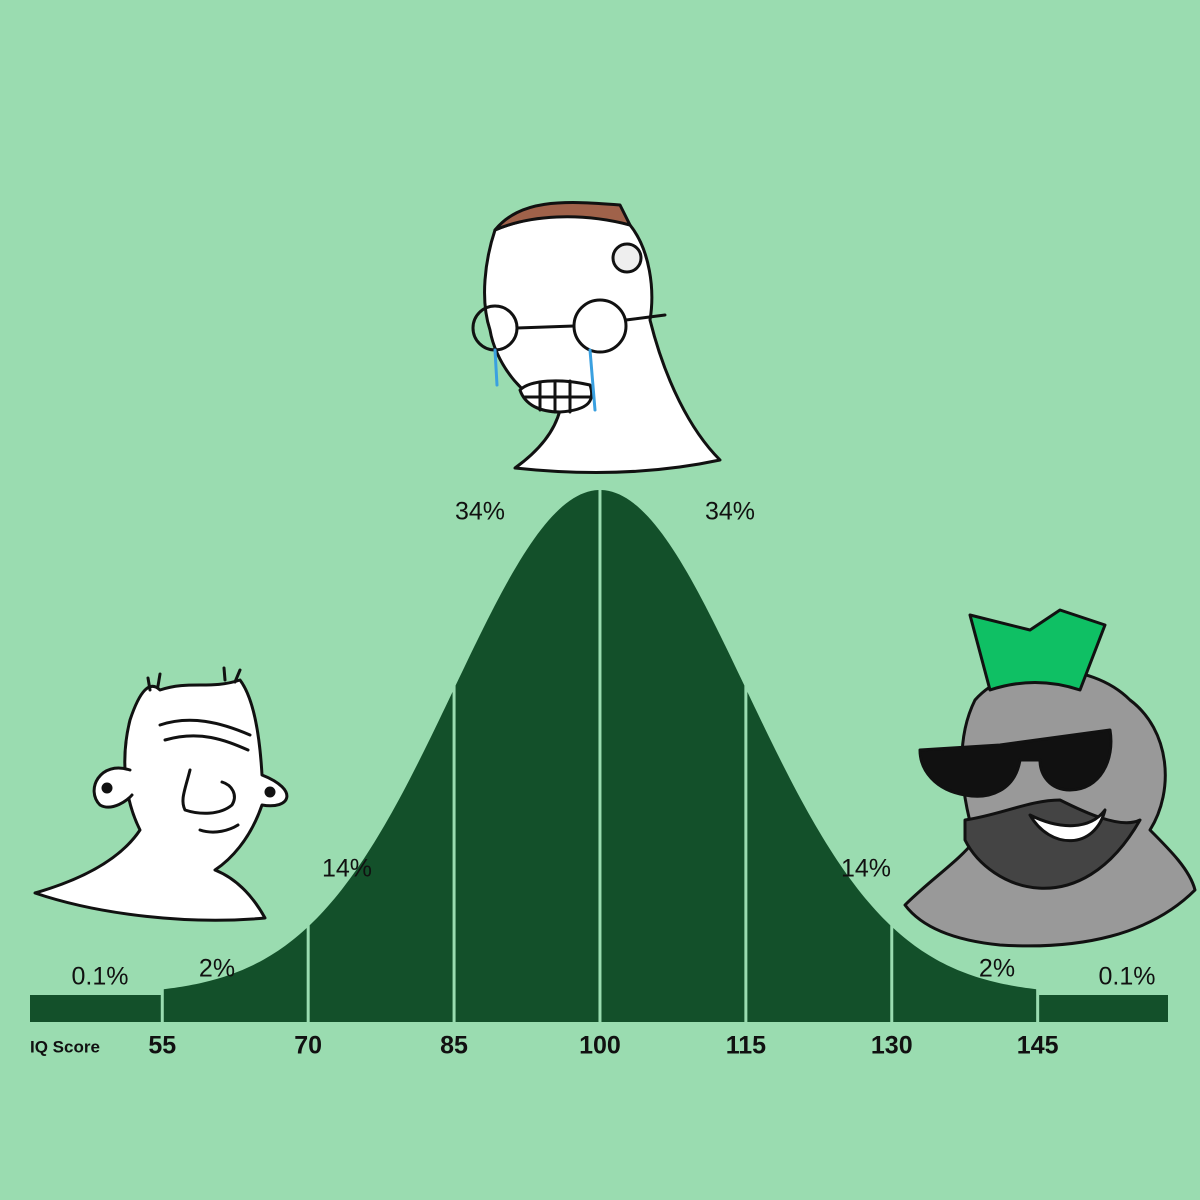  I want to click on middle-face, so click(596, 338).